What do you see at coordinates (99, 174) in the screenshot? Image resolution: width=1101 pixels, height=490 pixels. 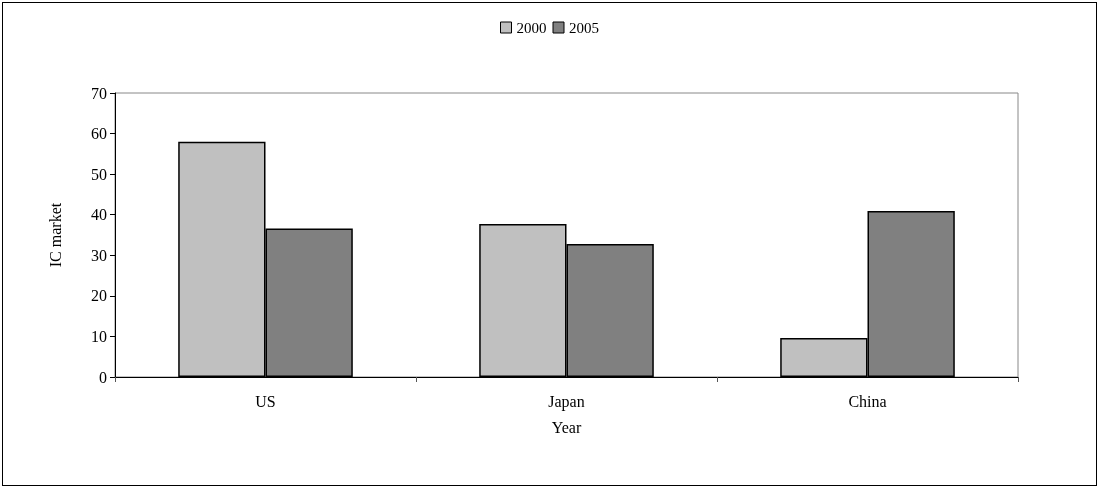 I see `y-tick-label: 50` at bounding box center [99, 174].